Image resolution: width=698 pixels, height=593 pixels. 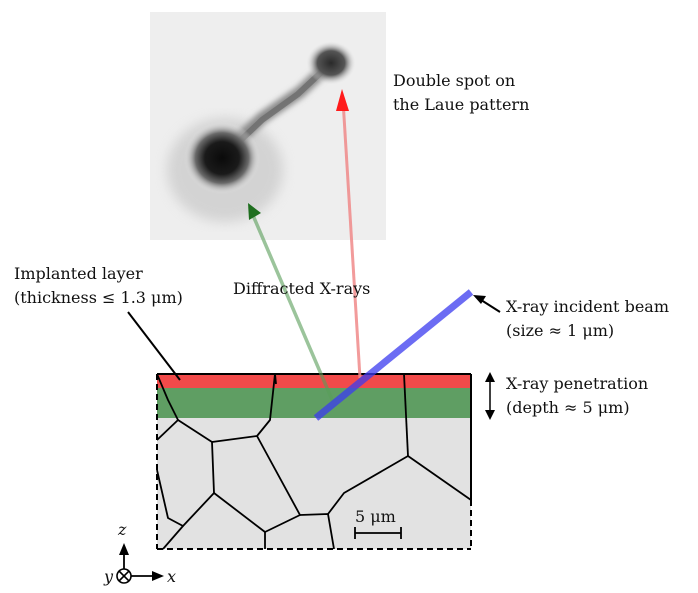 I want to click on axis-z-label: z, so click(x=122, y=529).